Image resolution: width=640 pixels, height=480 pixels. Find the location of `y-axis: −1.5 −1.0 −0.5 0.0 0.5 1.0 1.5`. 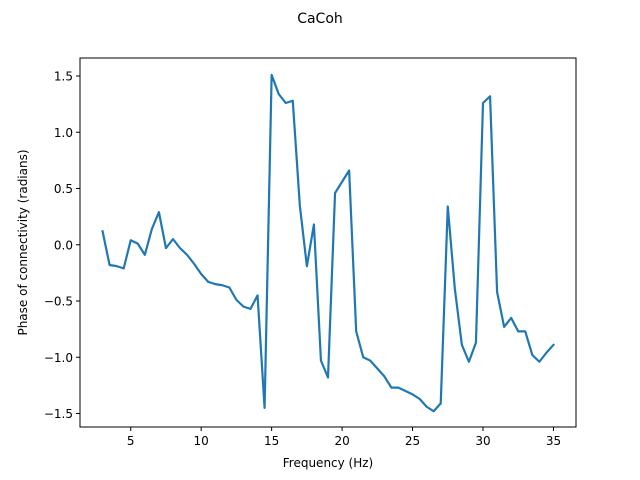

y-axis: −1.5 −1.0 −0.5 0.0 0.5 1.0 1.5 is located at coordinates (62, 245).